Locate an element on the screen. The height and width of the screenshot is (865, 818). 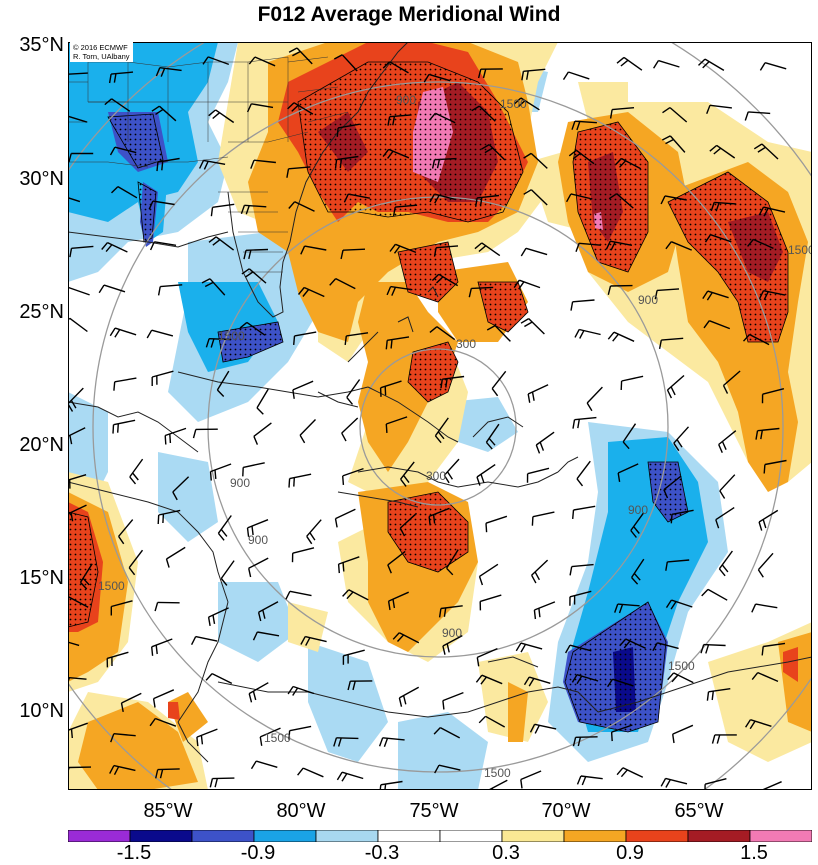
contour-label-1500-north: 1500 is located at coordinates (513, 104).